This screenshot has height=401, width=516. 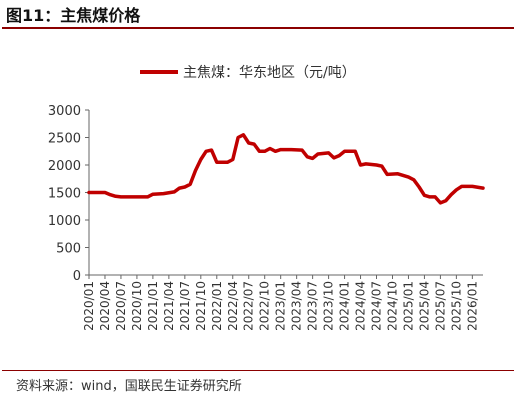 What do you see at coordinates (77, 276) in the screenshot?
I see `y-tick-label: 0` at bounding box center [77, 276].